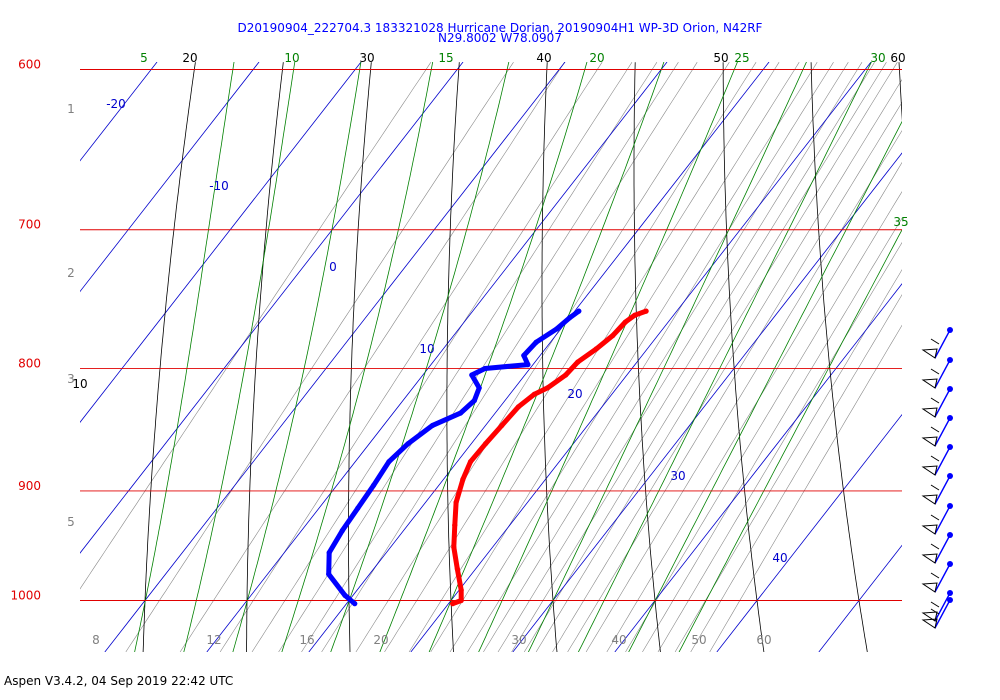 This screenshot has width=1000, height=700. Describe the element at coordinates (71, 109) in the screenshot. I see `height-label: 1` at that location.